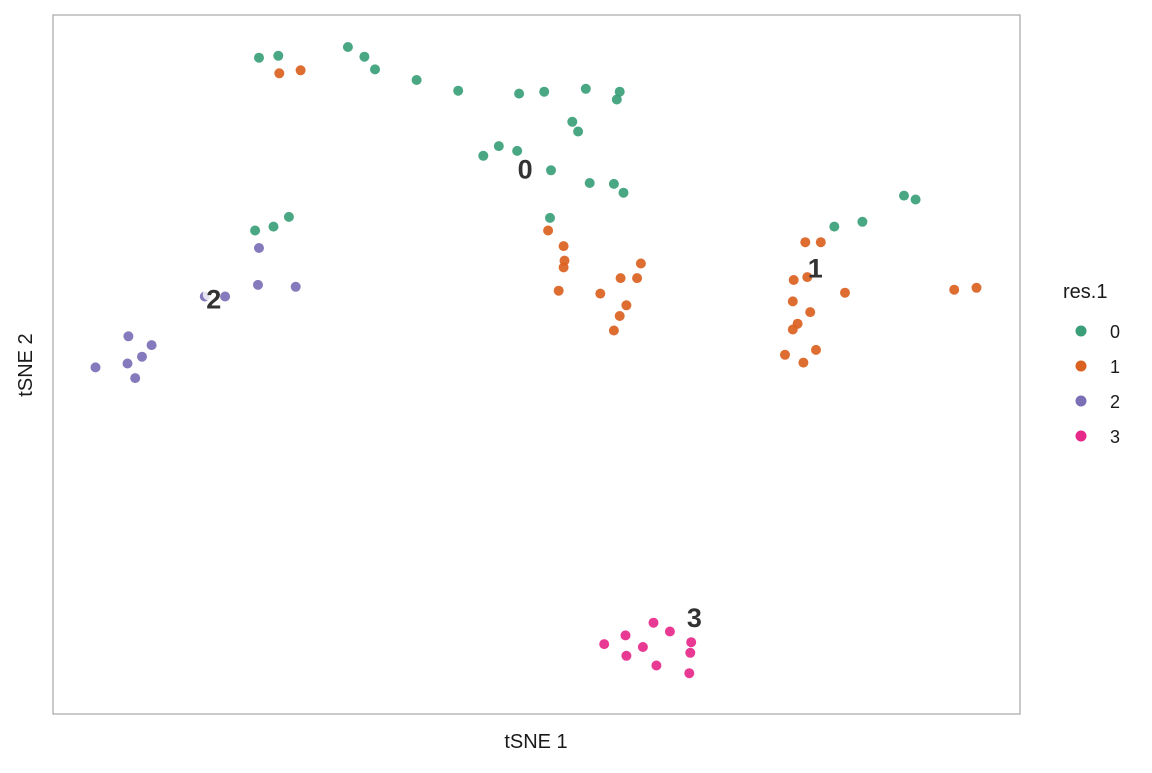  What do you see at coordinates (26, 364) in the screenshot?
I see `y-axis-label: tSNE 2` at bounding box center [26, 364].